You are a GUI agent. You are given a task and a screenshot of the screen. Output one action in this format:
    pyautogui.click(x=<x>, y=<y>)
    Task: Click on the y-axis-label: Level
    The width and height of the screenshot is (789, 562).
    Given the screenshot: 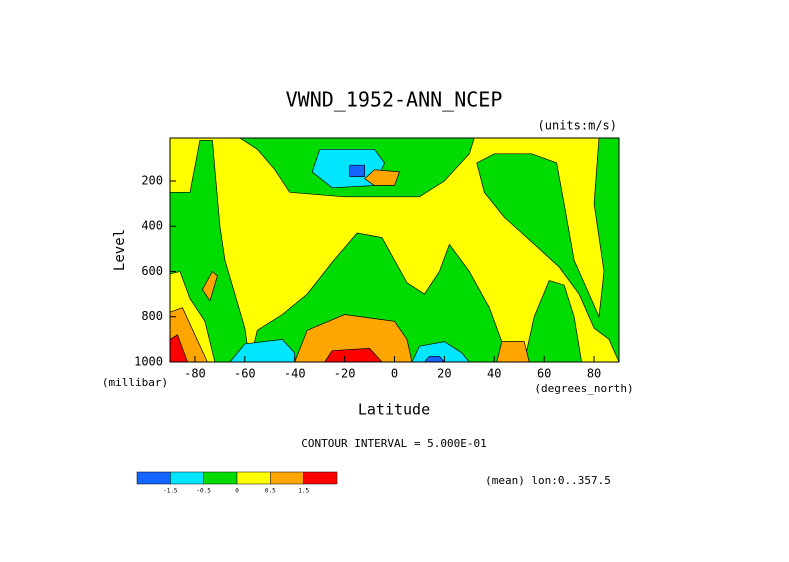 What is the action you would take?
    pyautogui.click(x=120, y=250)
    